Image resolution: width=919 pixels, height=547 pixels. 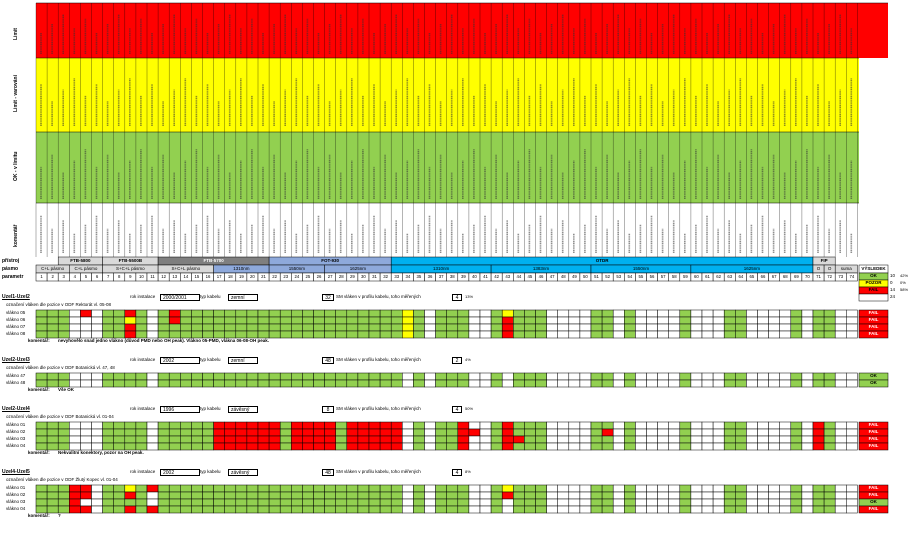 I want to click on year-field: 1996, so click(x=180, y=409).